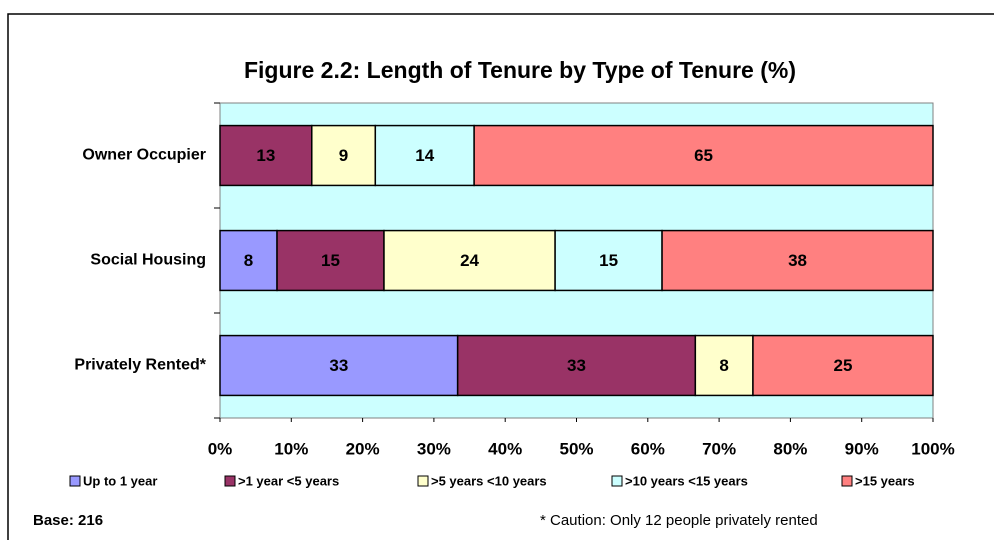 Image resolution: width=994 pixels, height=540 pixels. Describe the element at coordinates (140, 365) in the screenshot. I see `y-tick-label: Privately Rented*` at that location.